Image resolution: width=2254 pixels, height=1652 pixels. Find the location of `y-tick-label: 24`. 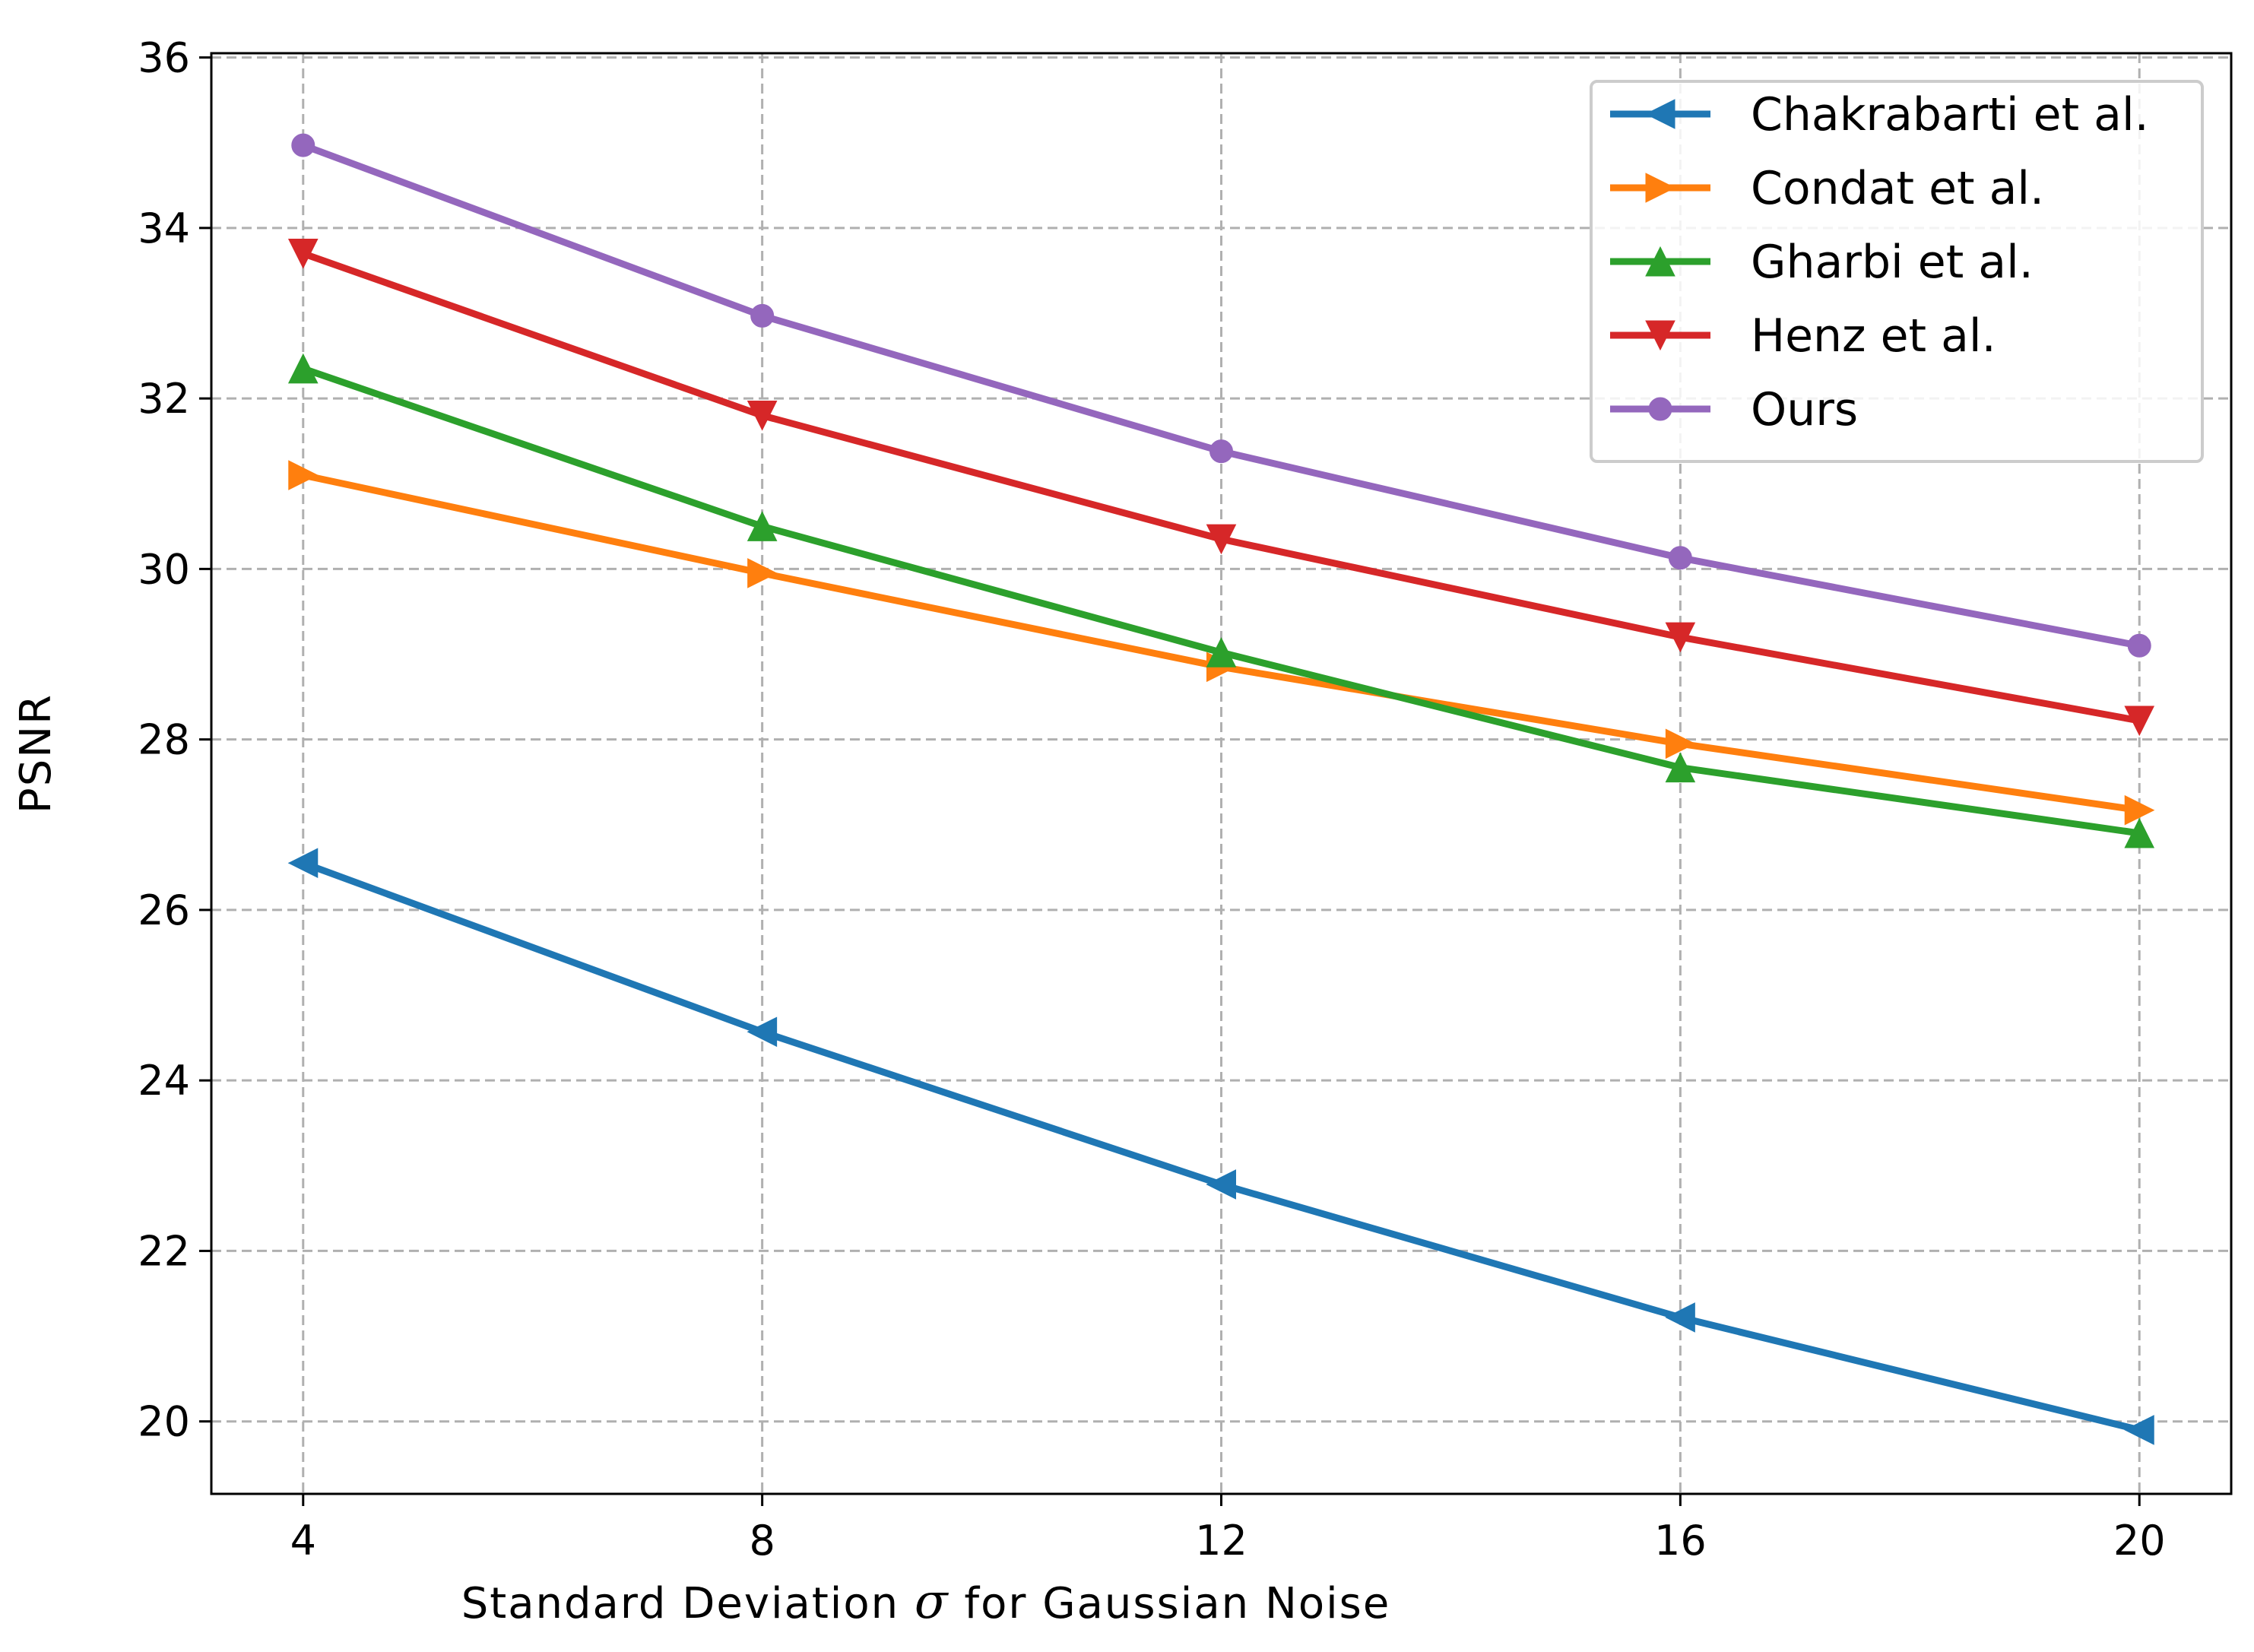

y-tick-label: 24 is located at coordinates (164, 1081).